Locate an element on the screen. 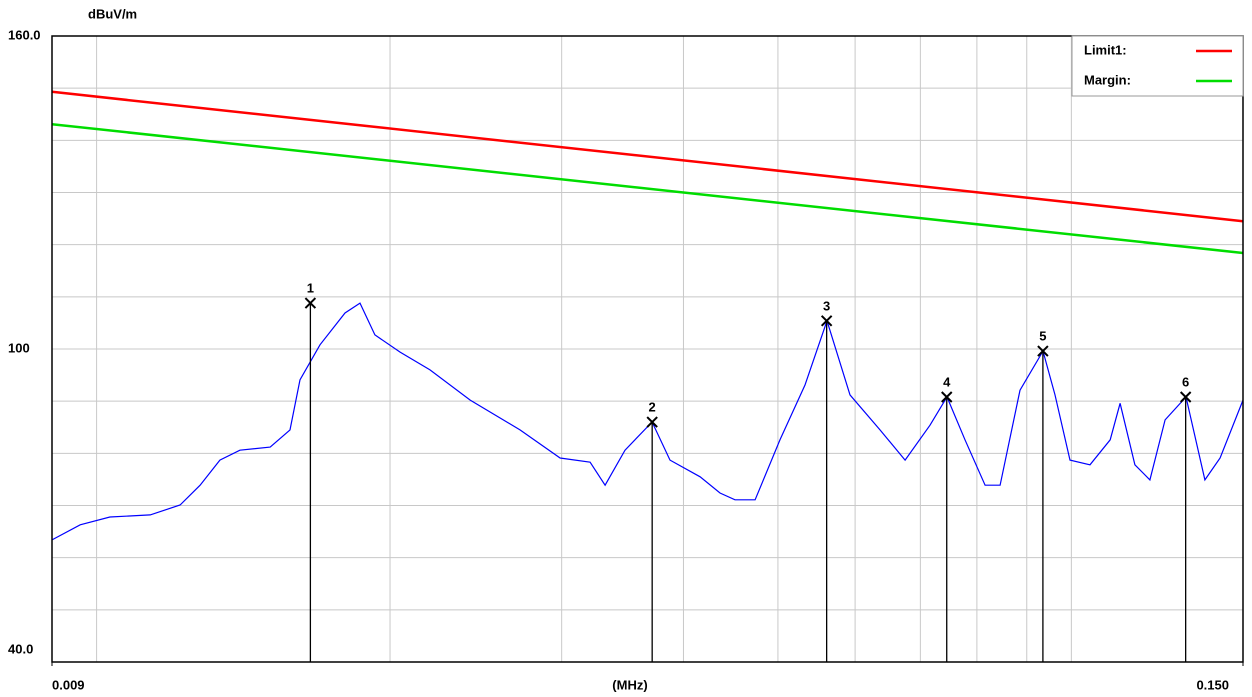 This screenshot has width=1252, height=697. y-tick-label: 40.0 is located at coordinates (20, 648).